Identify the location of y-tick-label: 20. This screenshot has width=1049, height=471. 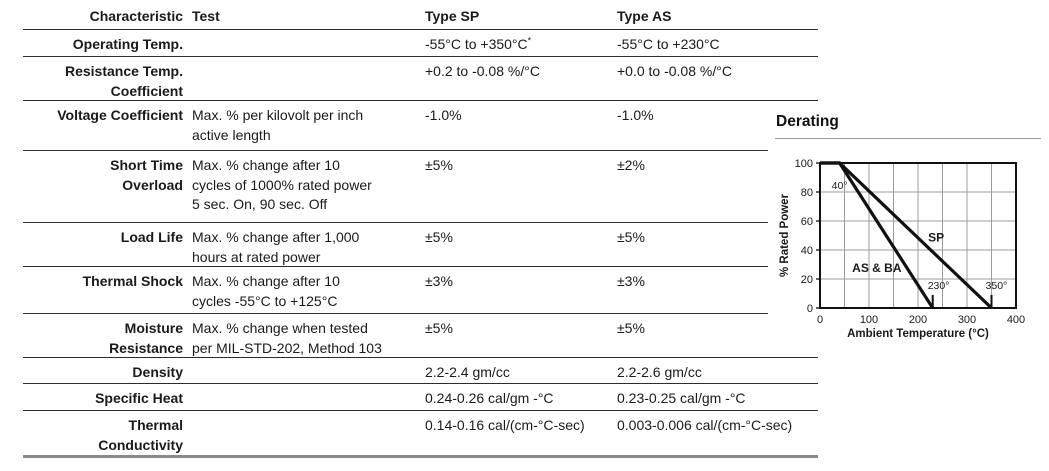
(807, 280).